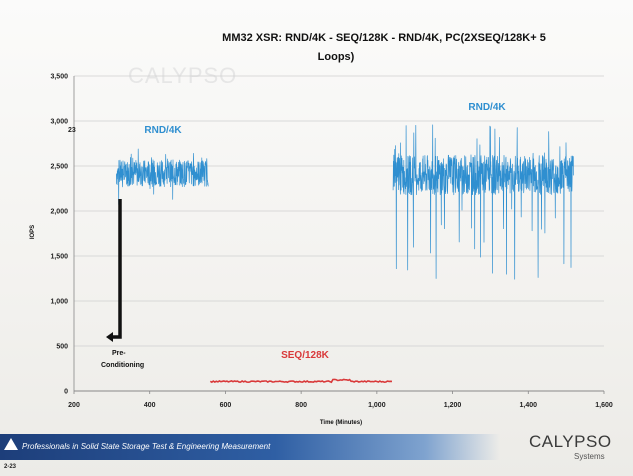 Image resolution: width=633 pixels, height=476 pixels. Describe the element at coordinates (66, 392) in the screenshot. I see `y-tick-label: 0` at that location.